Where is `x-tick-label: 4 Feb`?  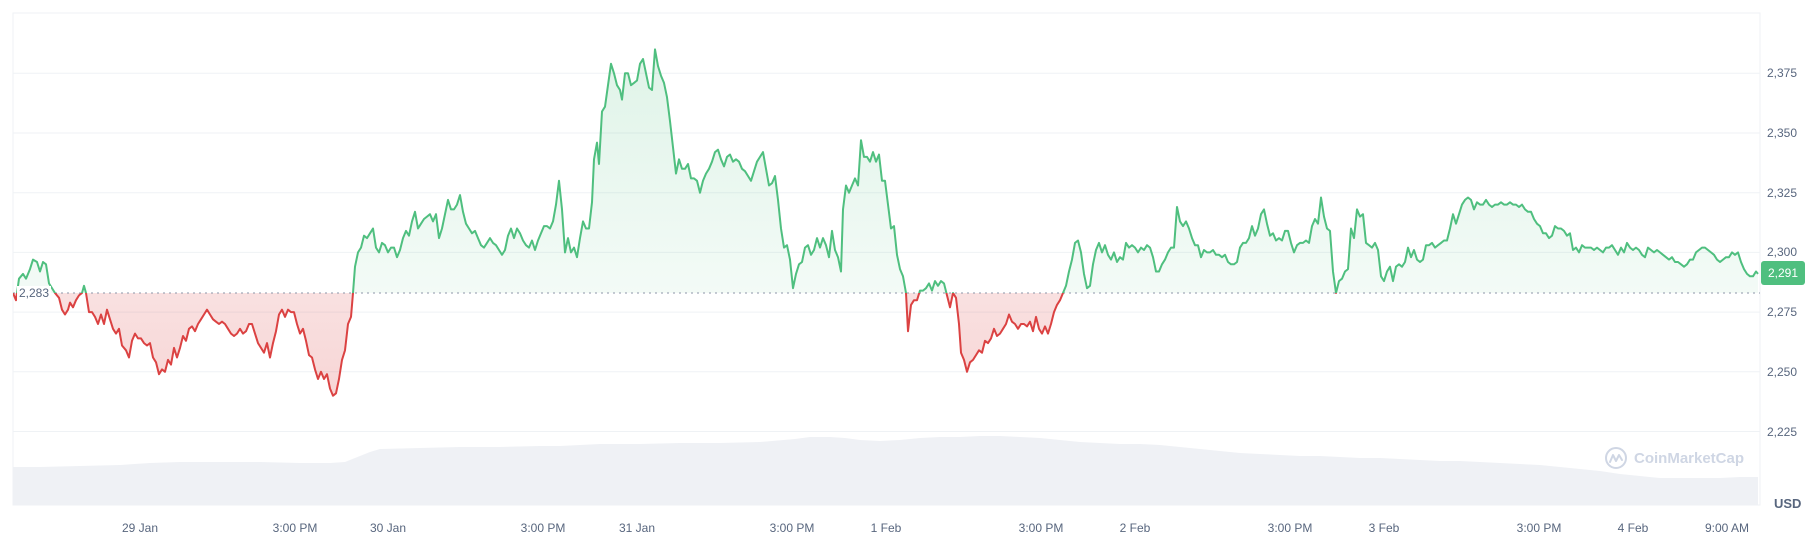 x-tick-label: 4 Feb is located at coordinates (1633, 528).